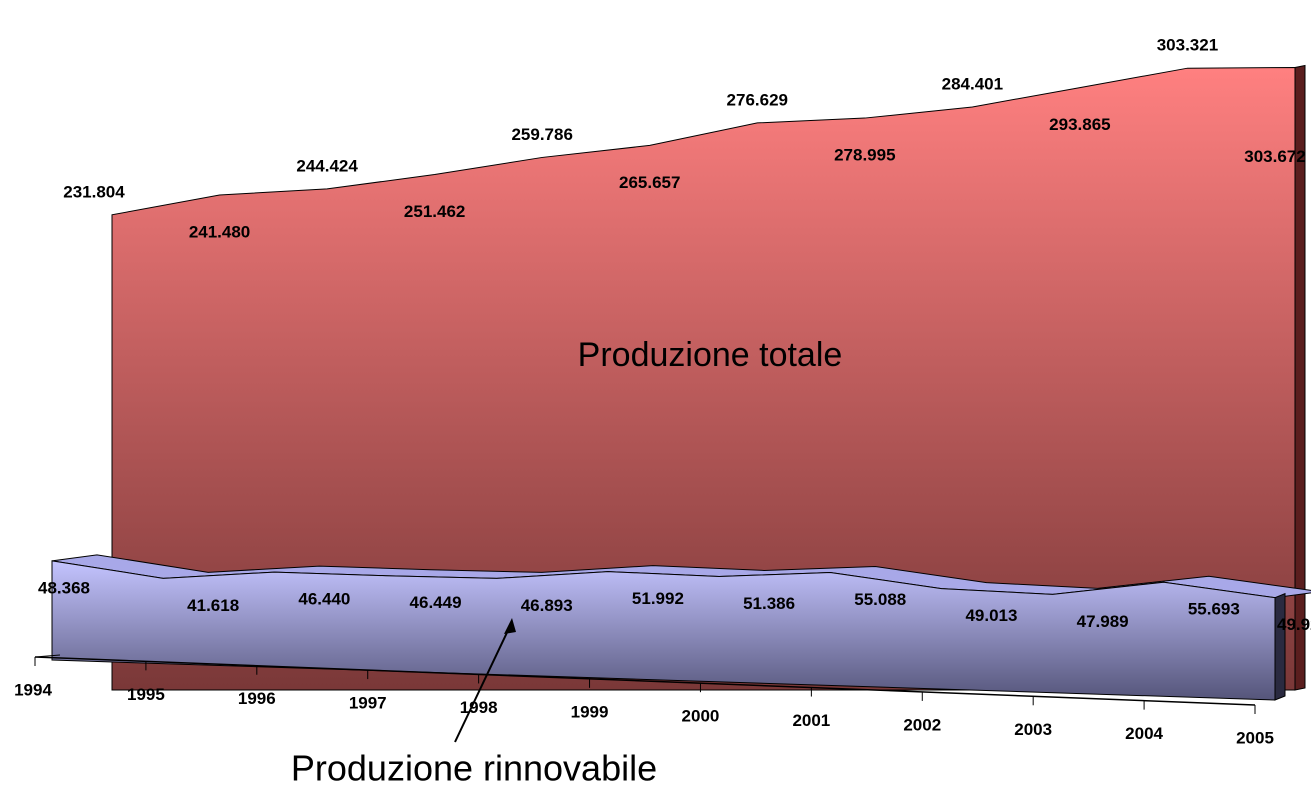  Describe the element at coordinates (811, 720) in the screenshot. I see `x-tick-label: 2001` at that location.